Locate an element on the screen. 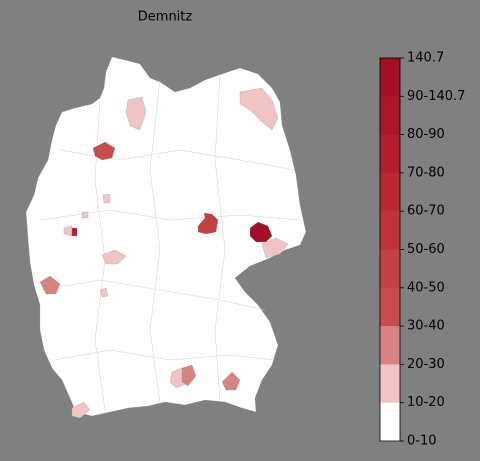  colorbar-label: 90-140.7 is located at coordinates (436, 96).